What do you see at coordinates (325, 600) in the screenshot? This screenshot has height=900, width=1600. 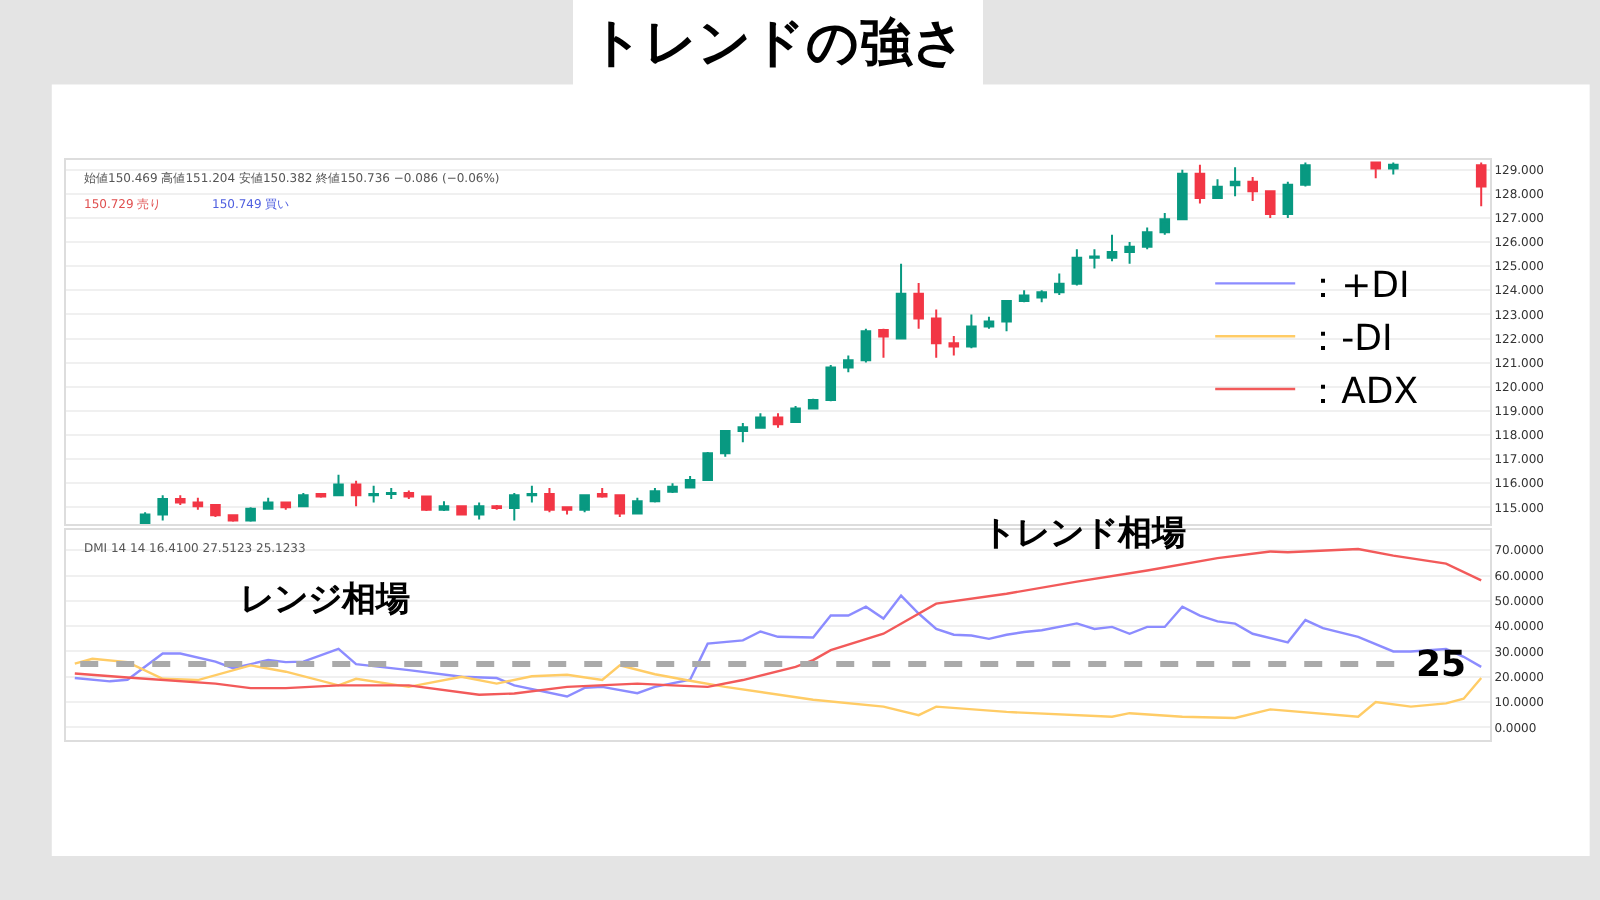 I see `annotation: レンジ相場` at bounding box center [325, 600].